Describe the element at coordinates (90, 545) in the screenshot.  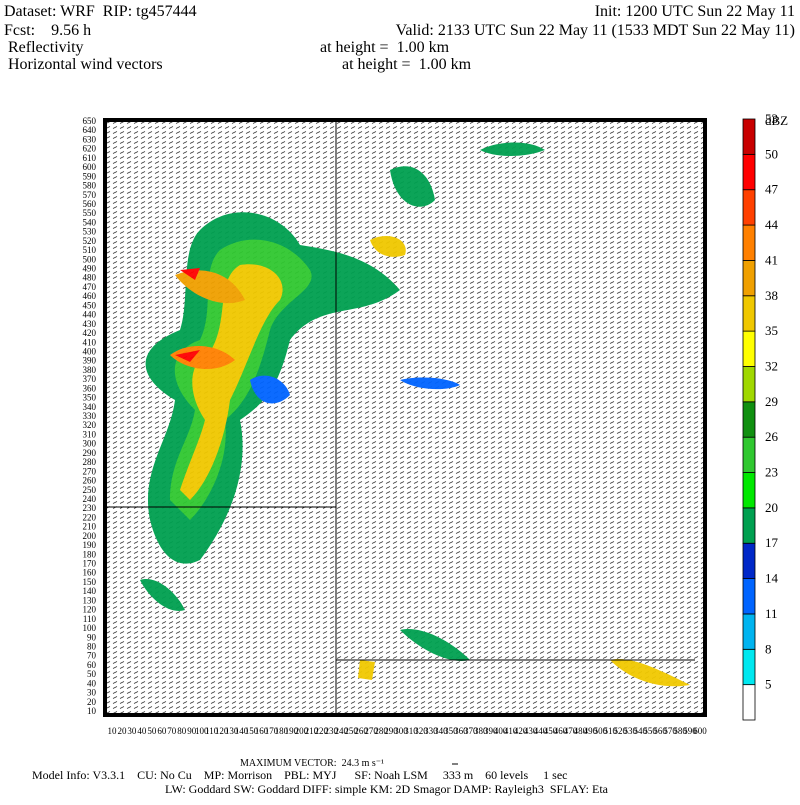
I see `y-tick-label: 190` at that location.